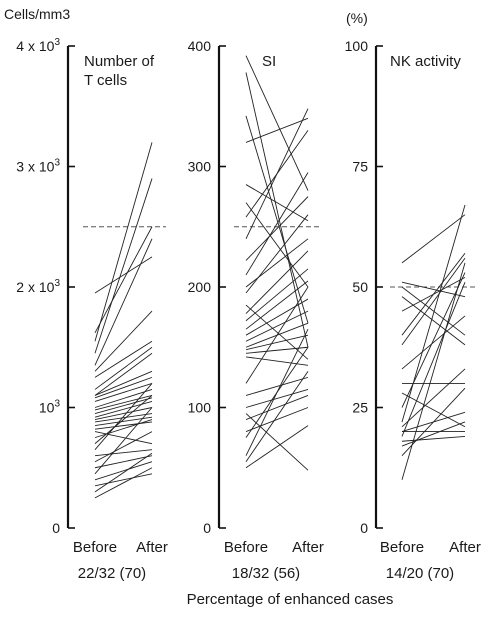 The height and width of the screenshot is (618, 491). Describe the element at coordinates (420, 573) in the screenshot. I see `enhanced-label-2: 14/20 (70)` at that location.